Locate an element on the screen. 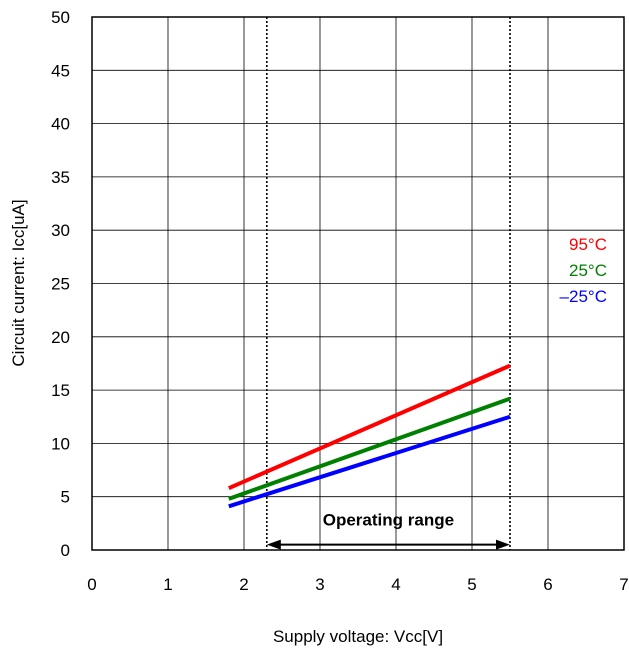 The width and height of the screenshot is (629, 651). y-tick-label: 25 is located at coordinates (60, 284).